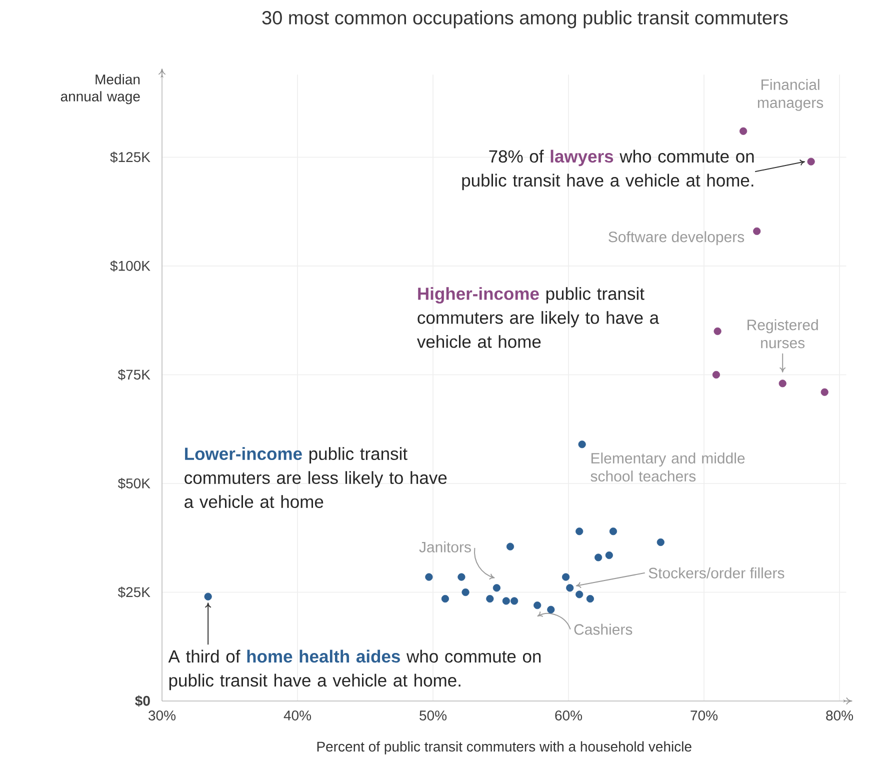  I want to click on annotation: Financial managers, so click(791, 94).